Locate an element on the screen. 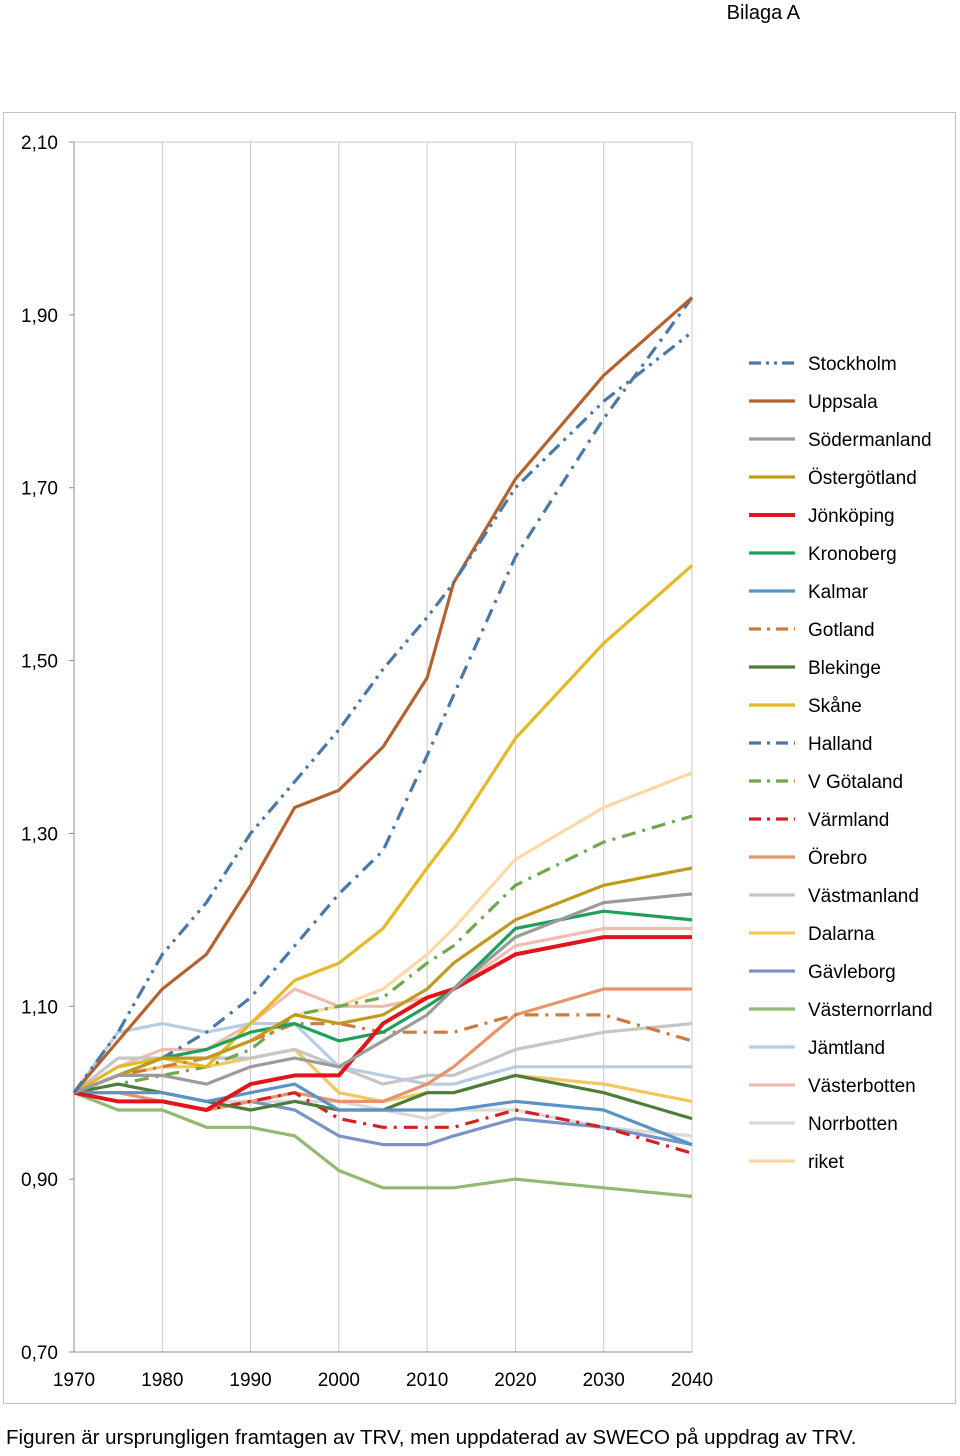  series-line-östergötland is located at coordinates (383, 980).